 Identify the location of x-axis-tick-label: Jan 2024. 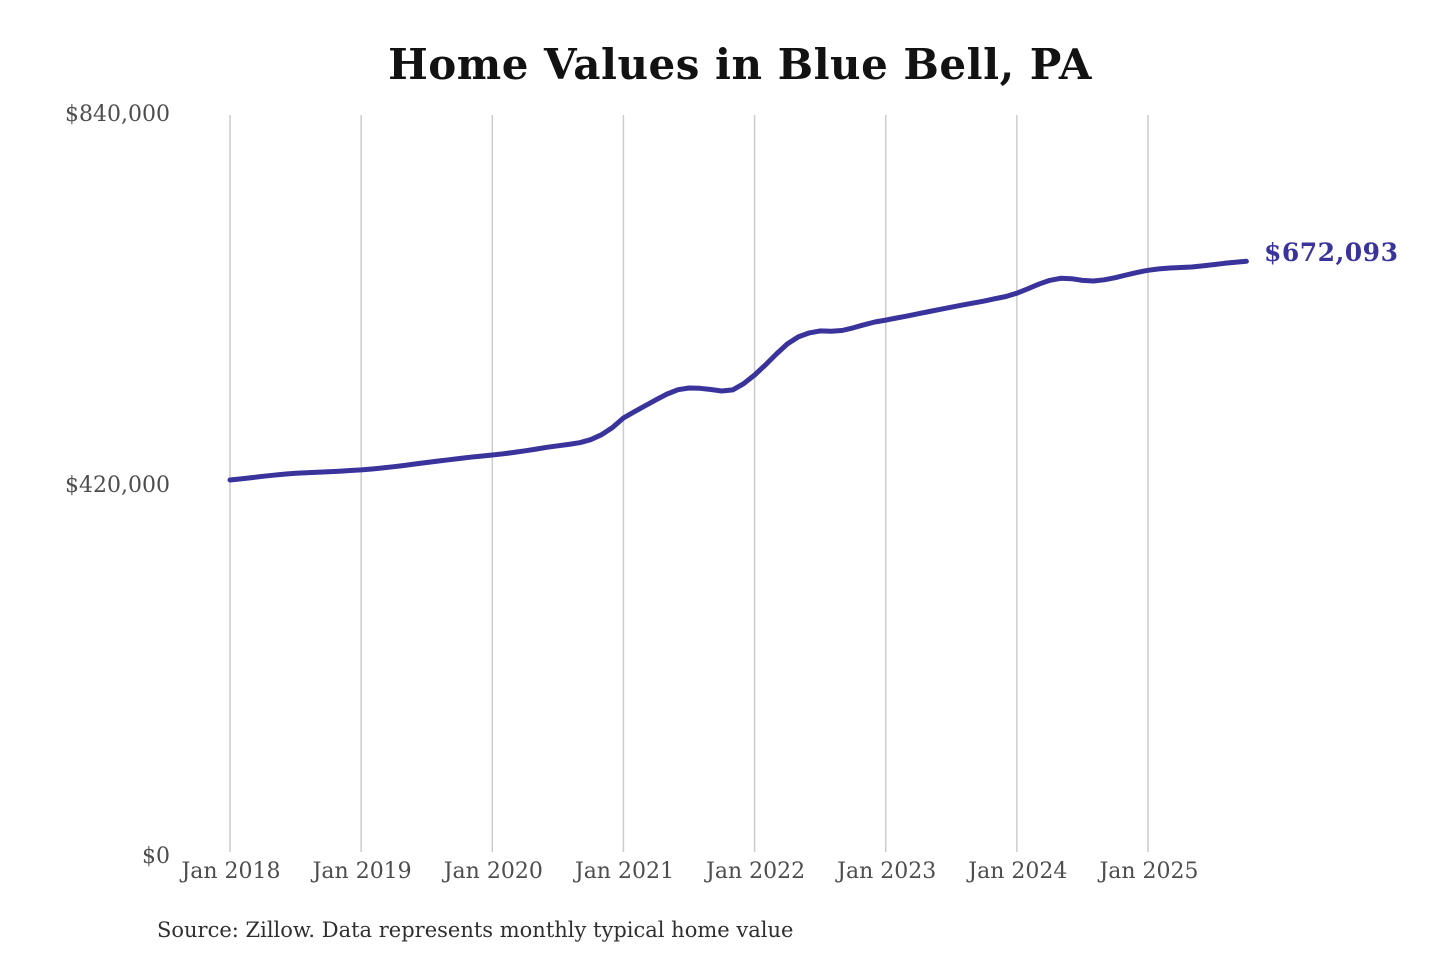
(1016, 871).